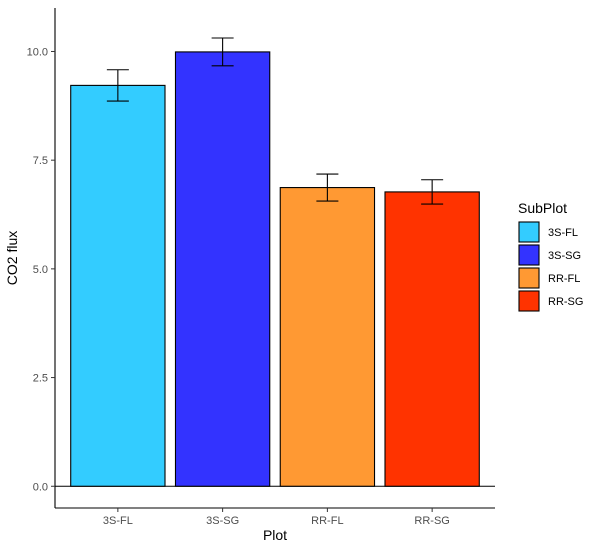 The image size is (600, 550). What do you see at coordinates (327, 521) in the screenshot?
I see `x-tick-label: RR-FL` at bounding box center [327, 521].